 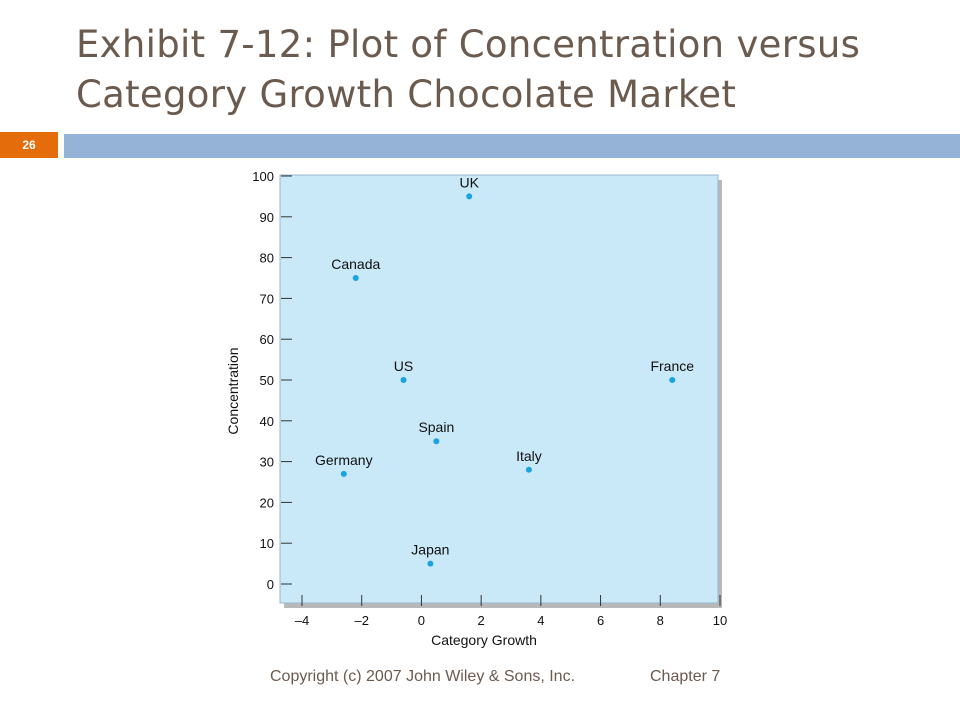 What do you see at coordinates (512, 146) in the screenshot?
I see `title-rule-bar` at bounding box center [512, 146].